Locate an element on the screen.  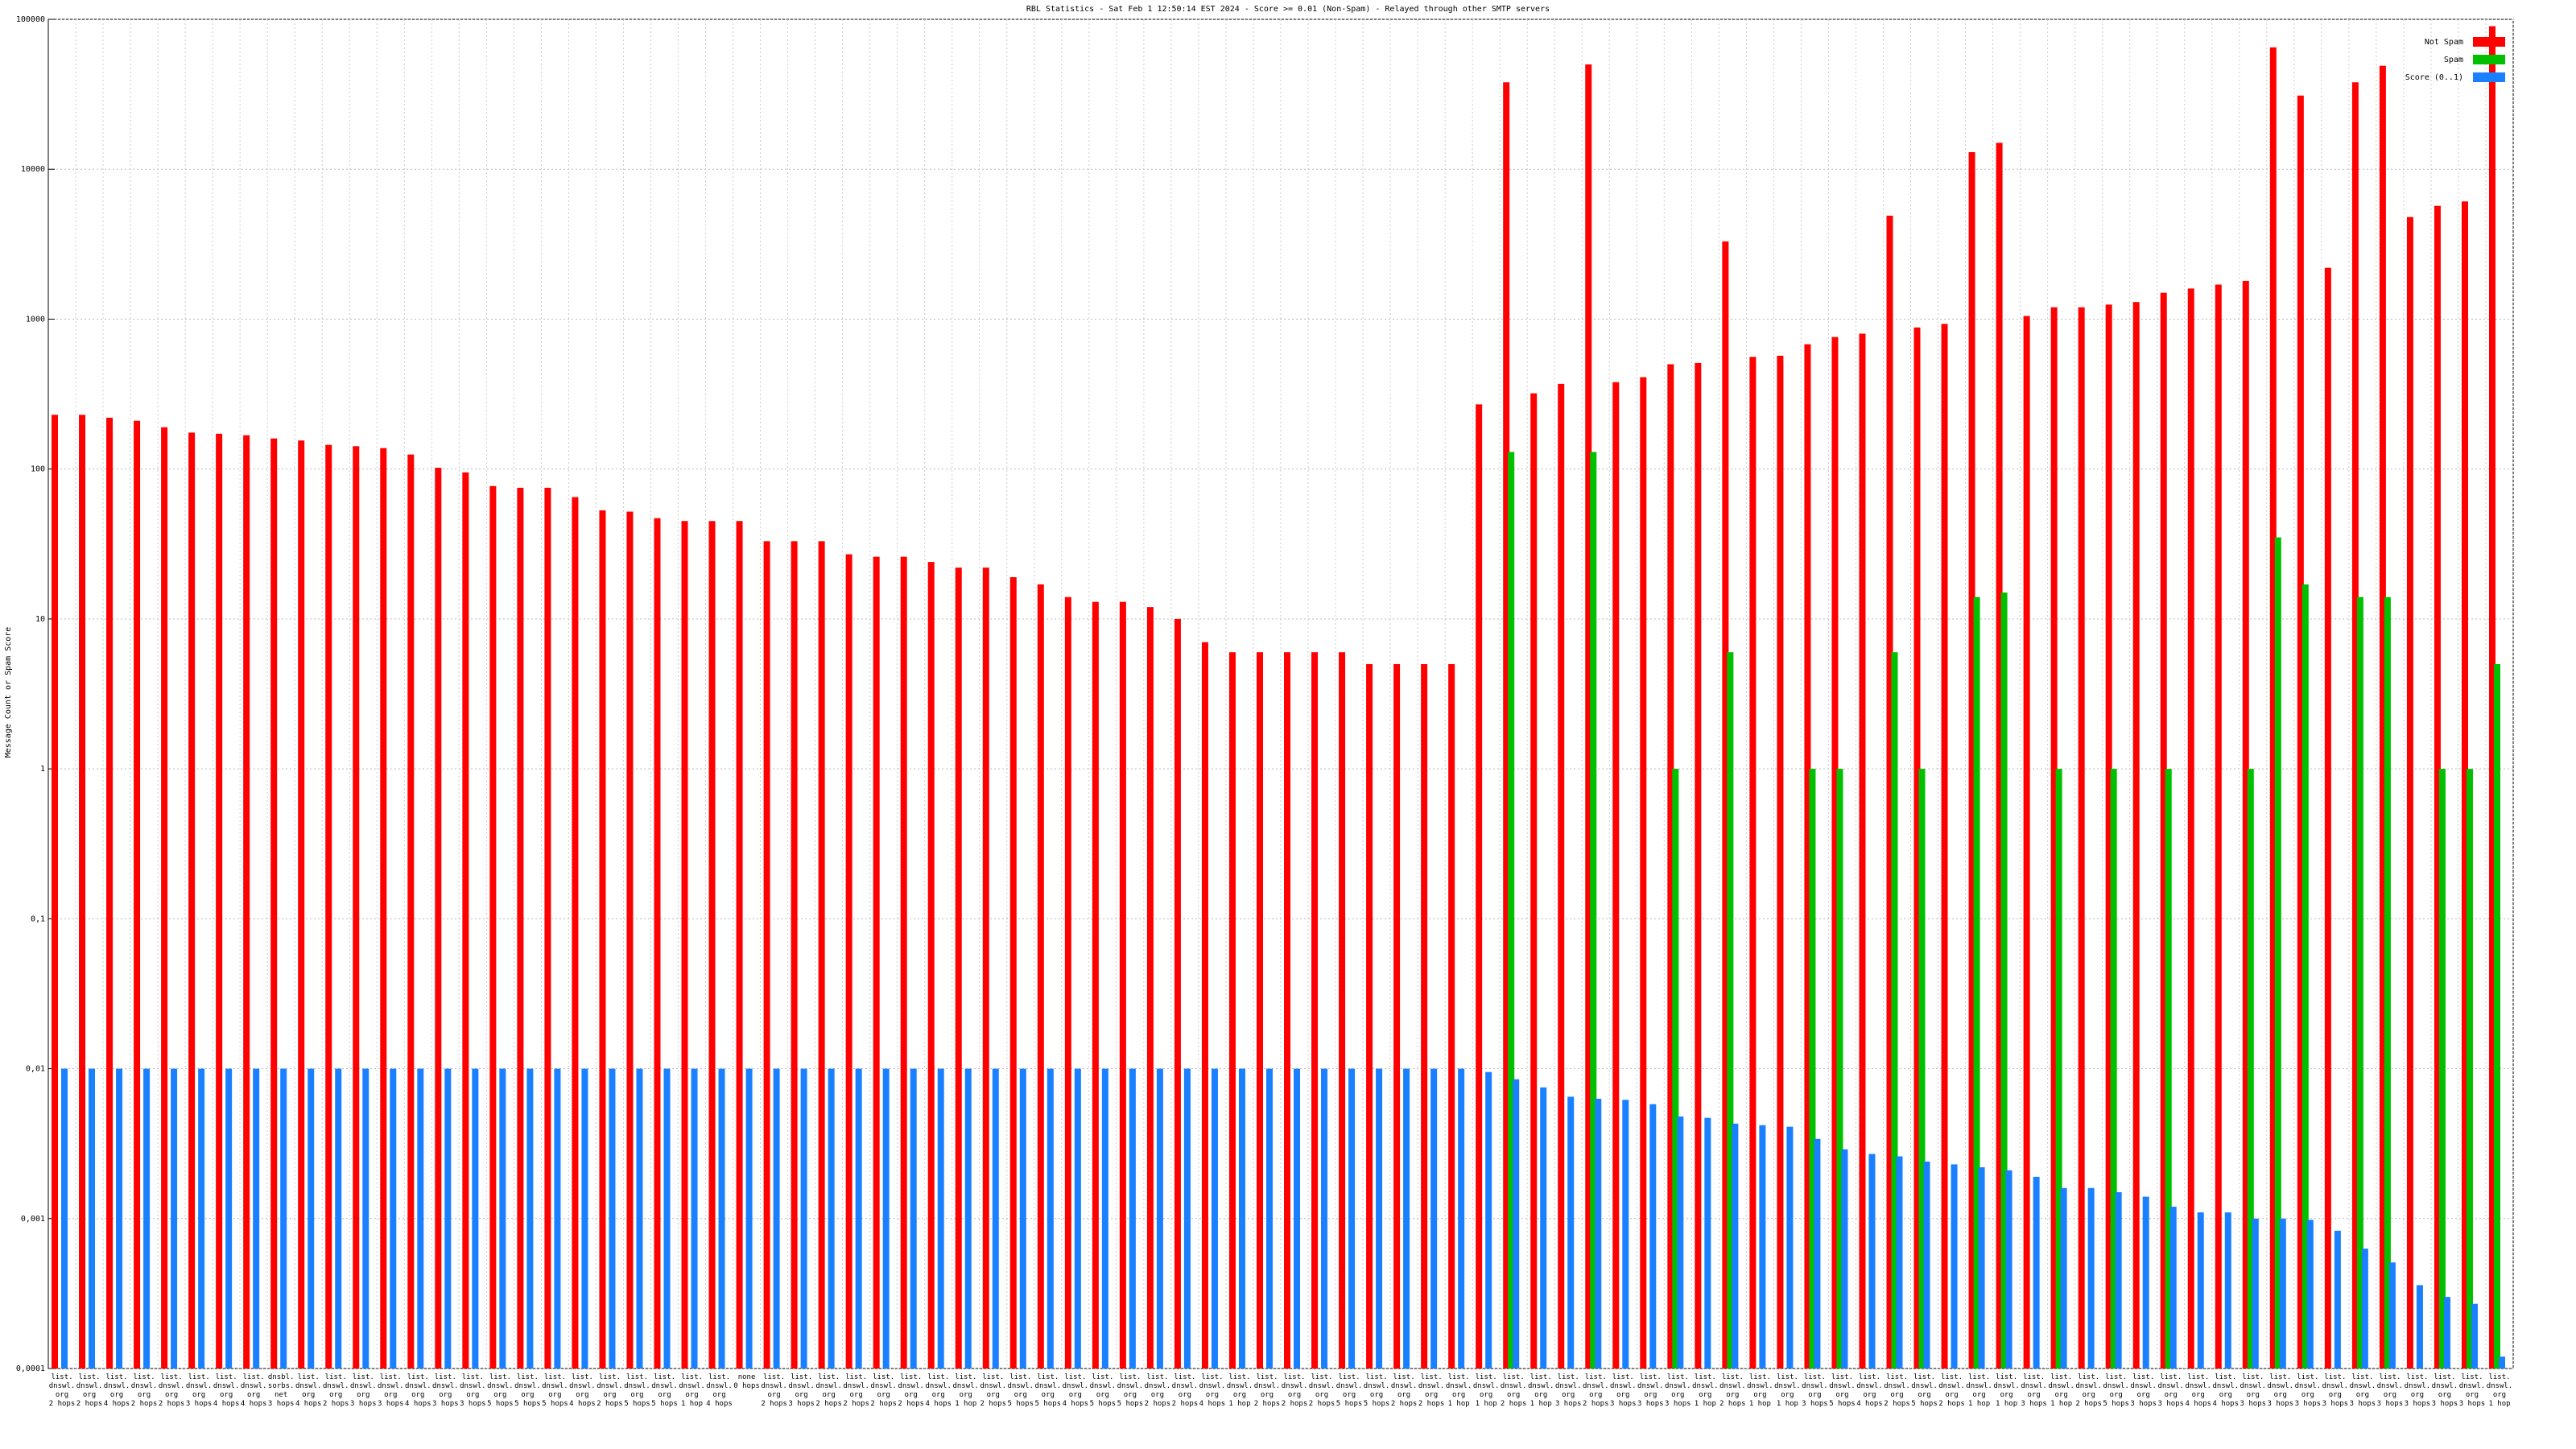
legend-label: Score (0..1) is located at coordinates (2434, 77).